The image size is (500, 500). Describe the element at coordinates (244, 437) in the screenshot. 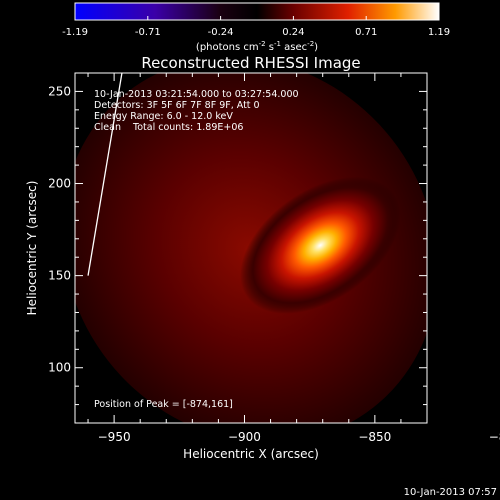

I see `x-tick-label: −900` at that location.